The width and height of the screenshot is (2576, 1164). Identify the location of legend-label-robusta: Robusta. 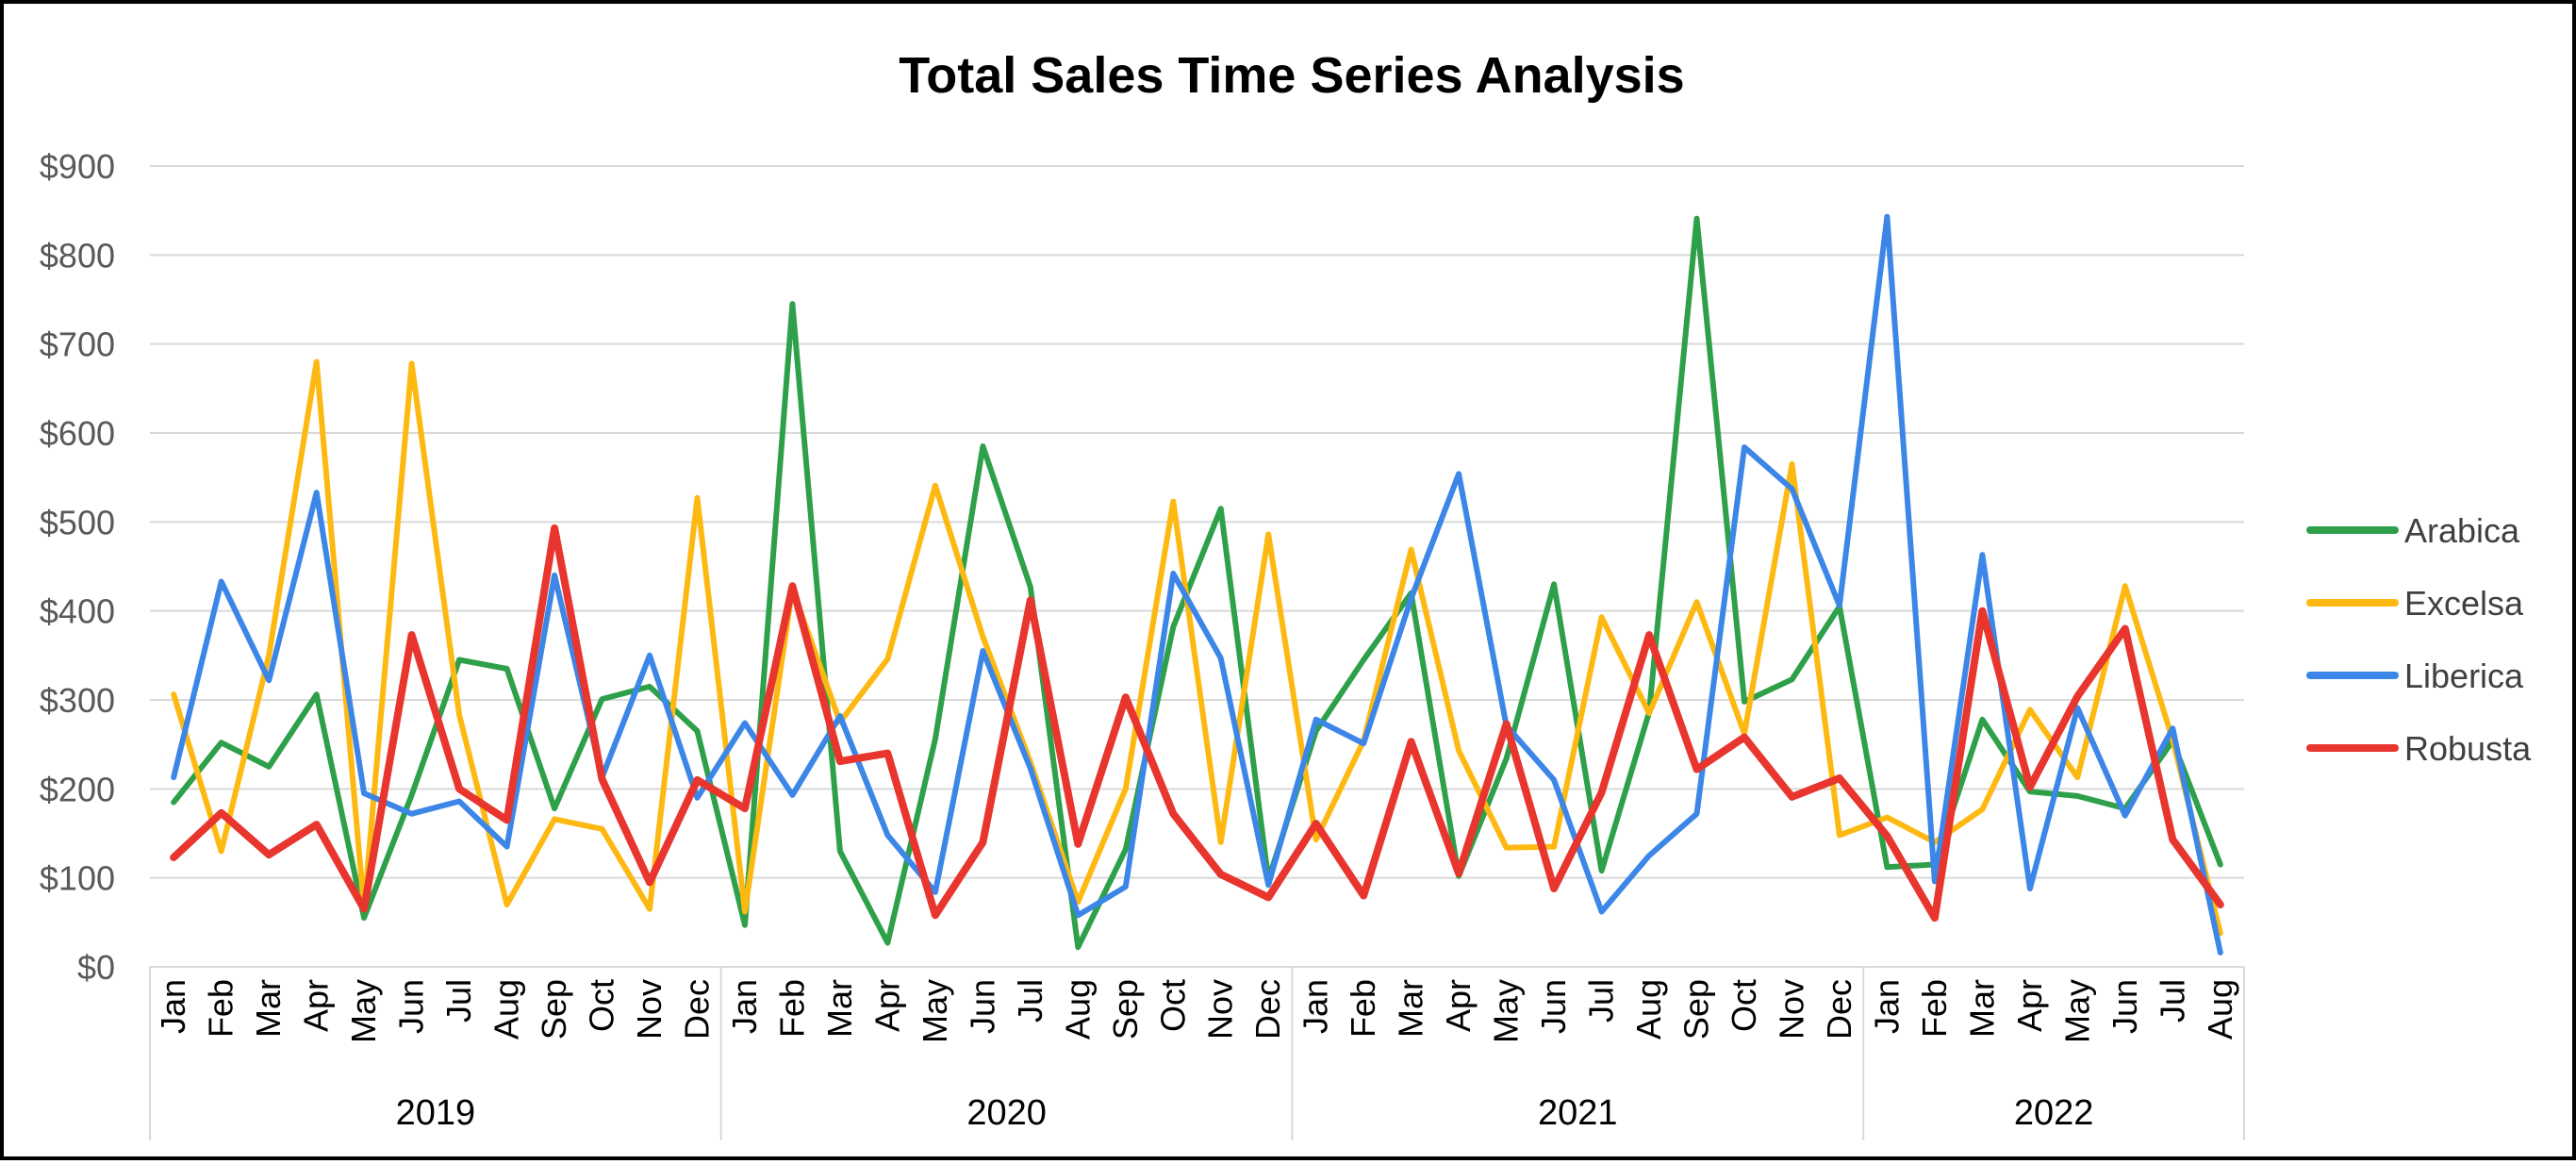
(2468, 748).